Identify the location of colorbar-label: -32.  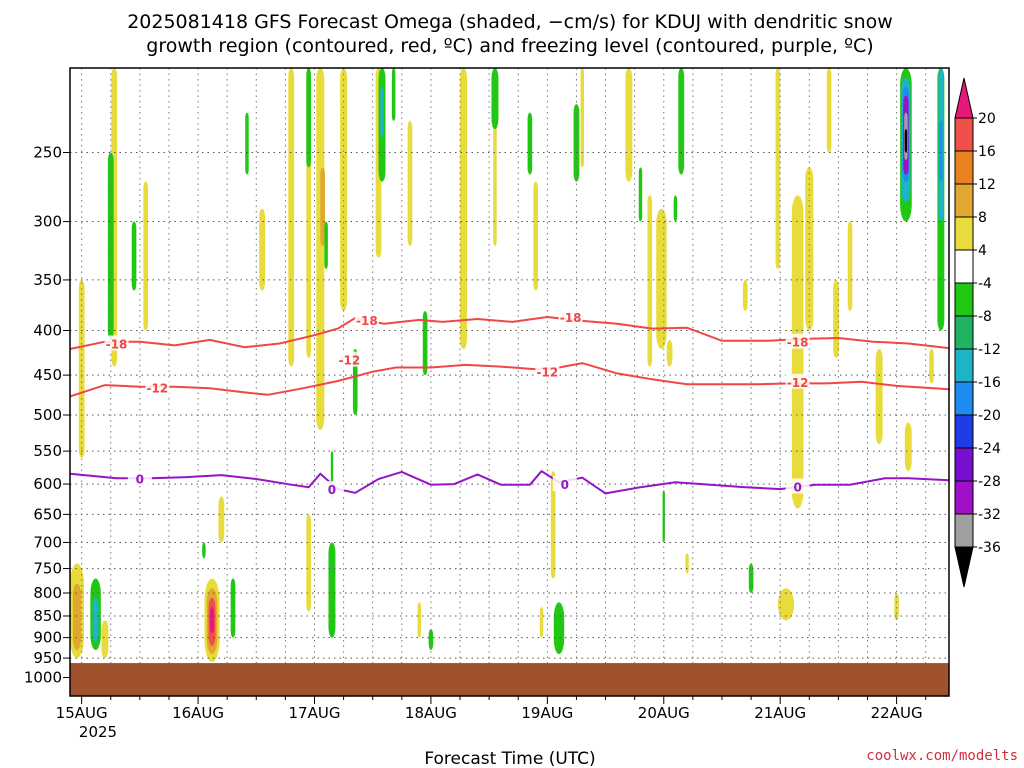
(989, 515).